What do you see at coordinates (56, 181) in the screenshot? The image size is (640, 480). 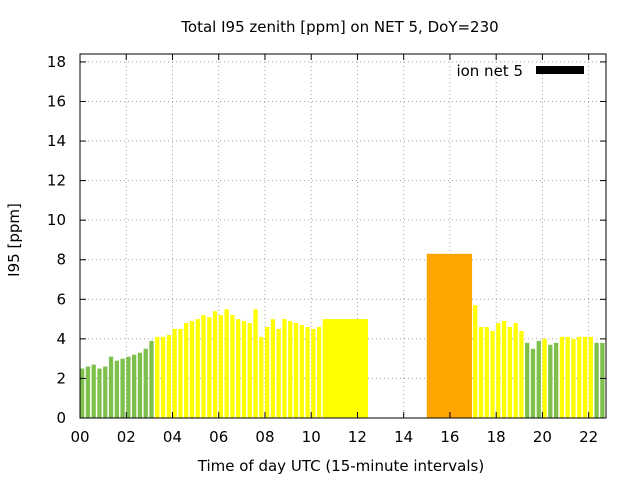 I see `y-tick-label: 12` at bounding box center [56, 181].